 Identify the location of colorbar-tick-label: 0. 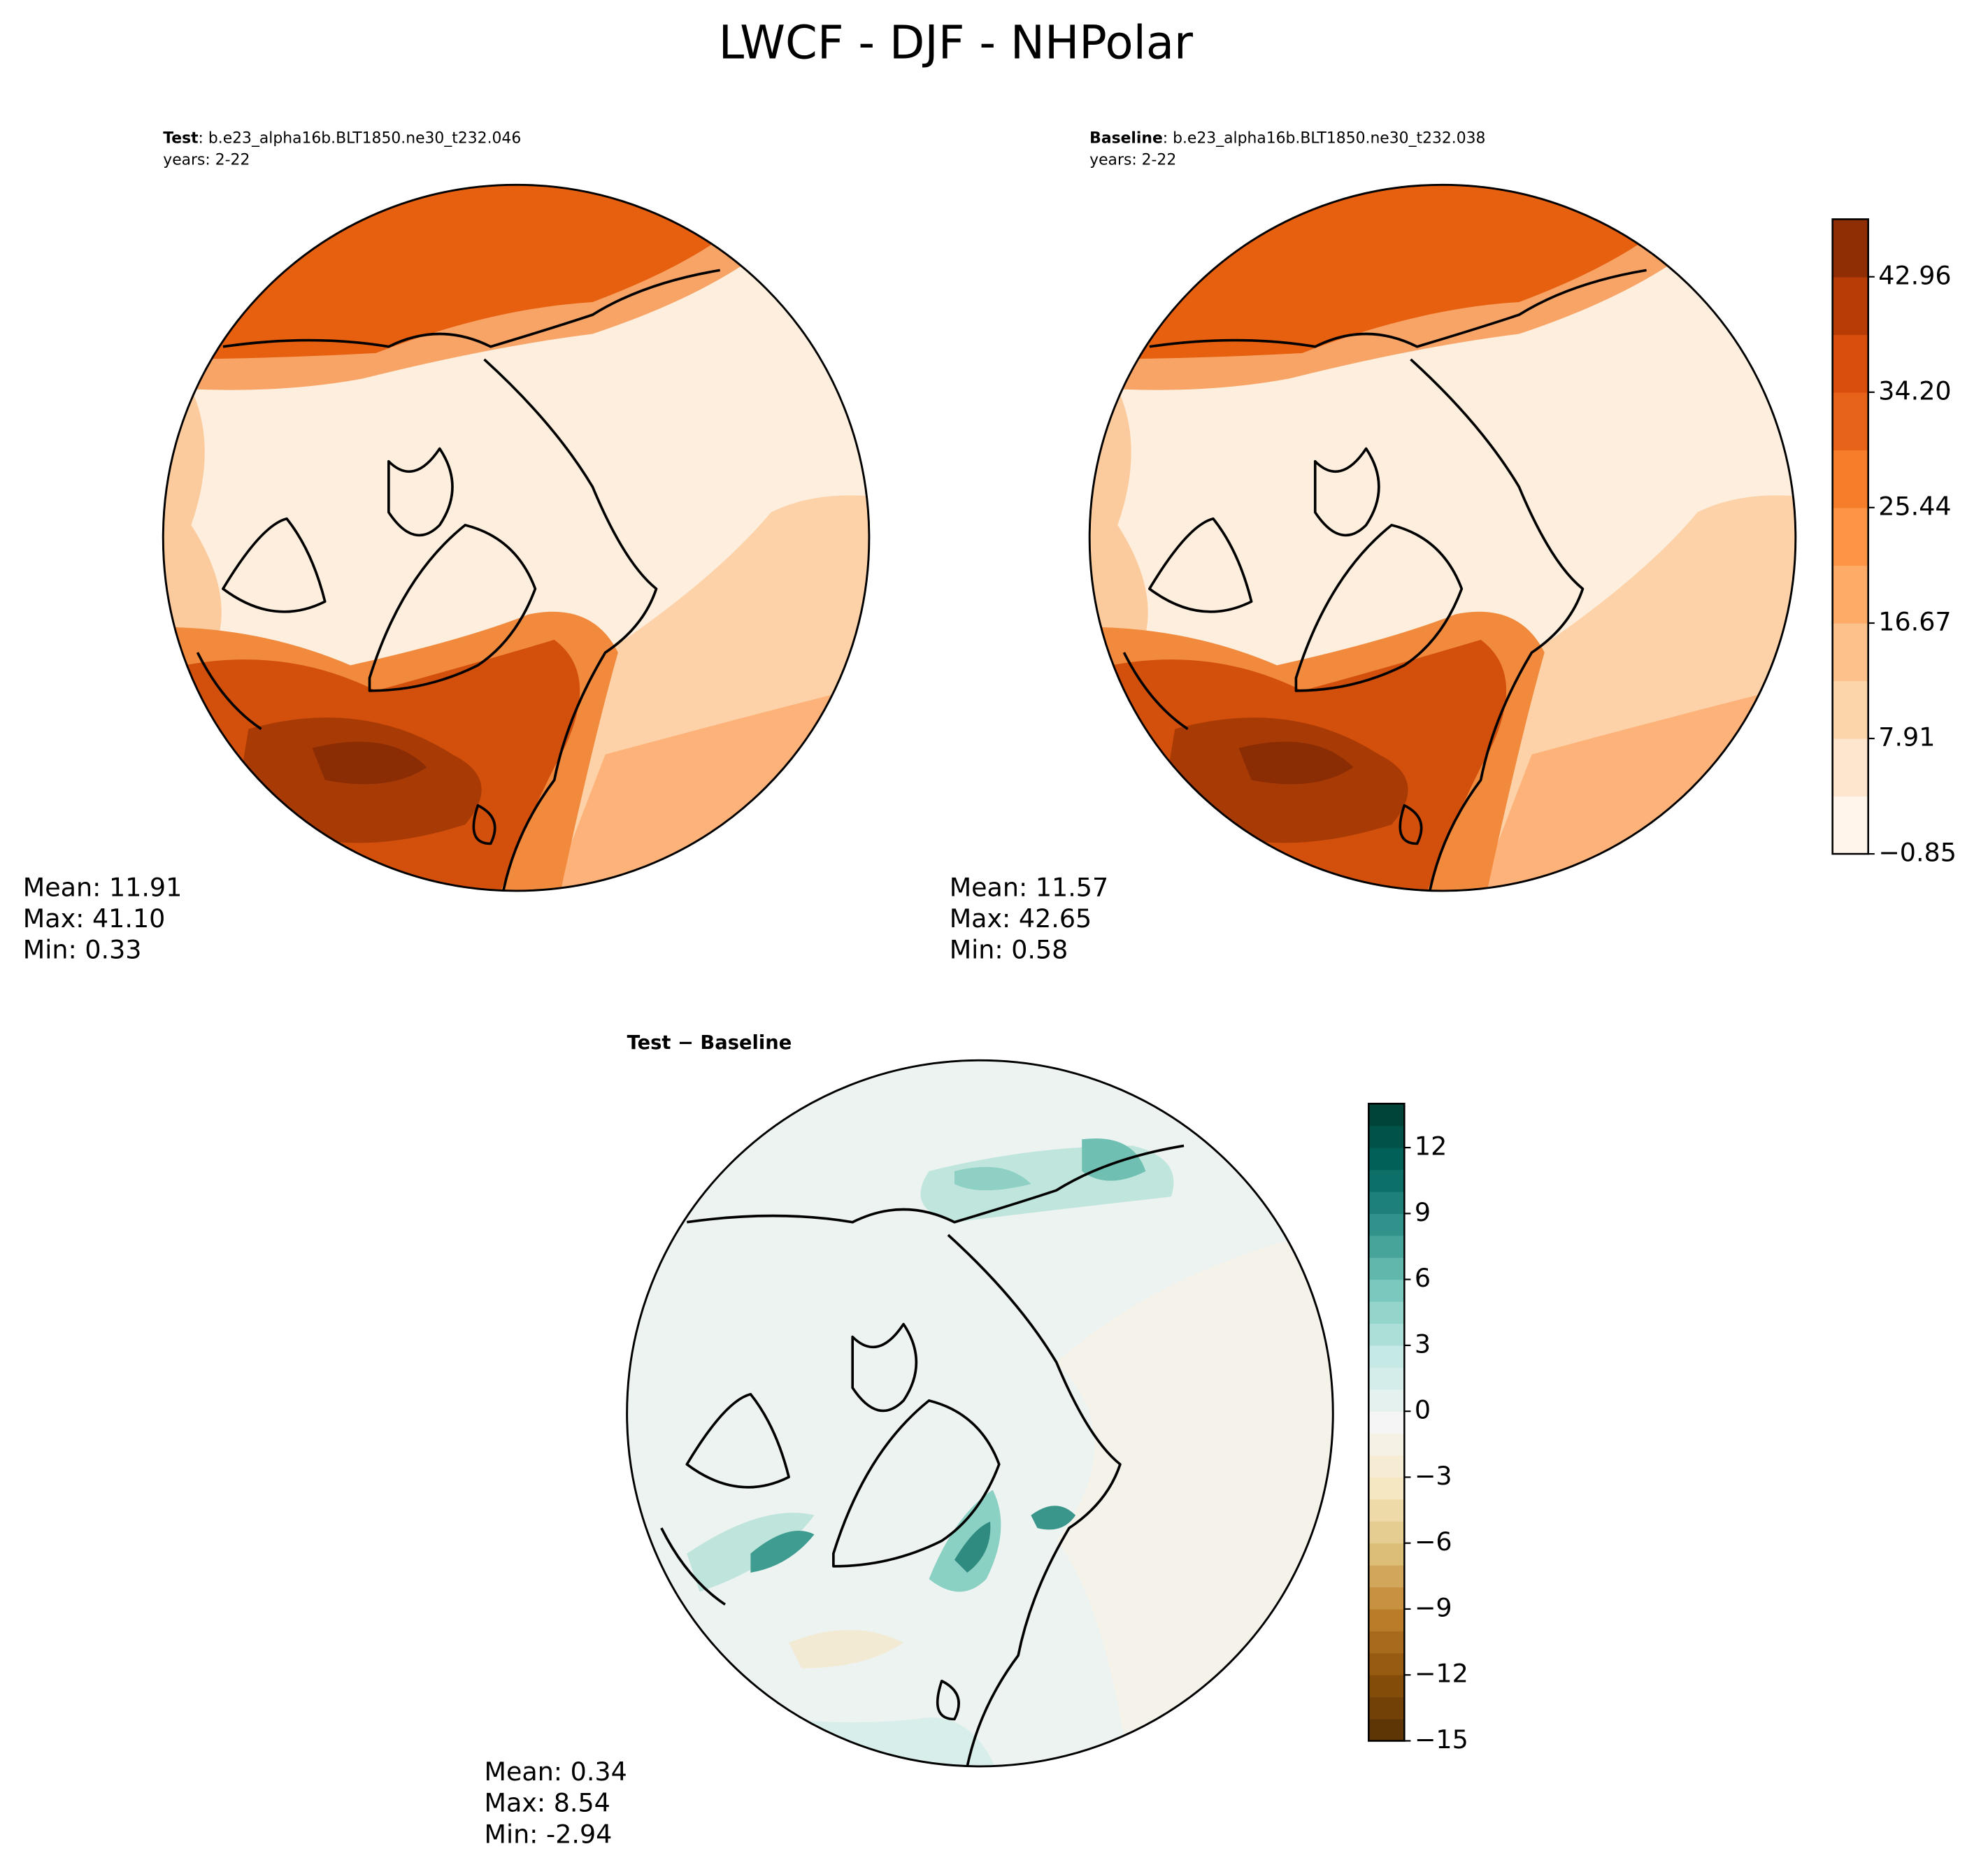
(1423, 1410).